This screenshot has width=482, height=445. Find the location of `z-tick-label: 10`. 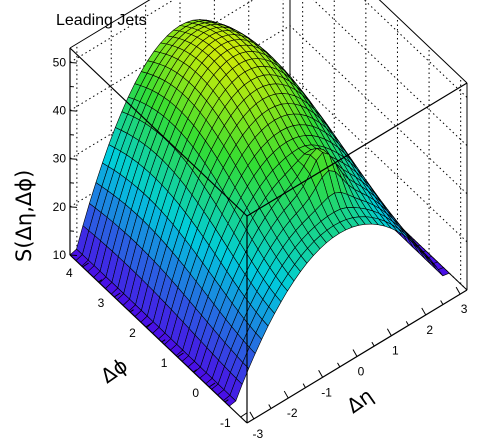

z-tick-label: 10 is located at coordinates (60, 255).